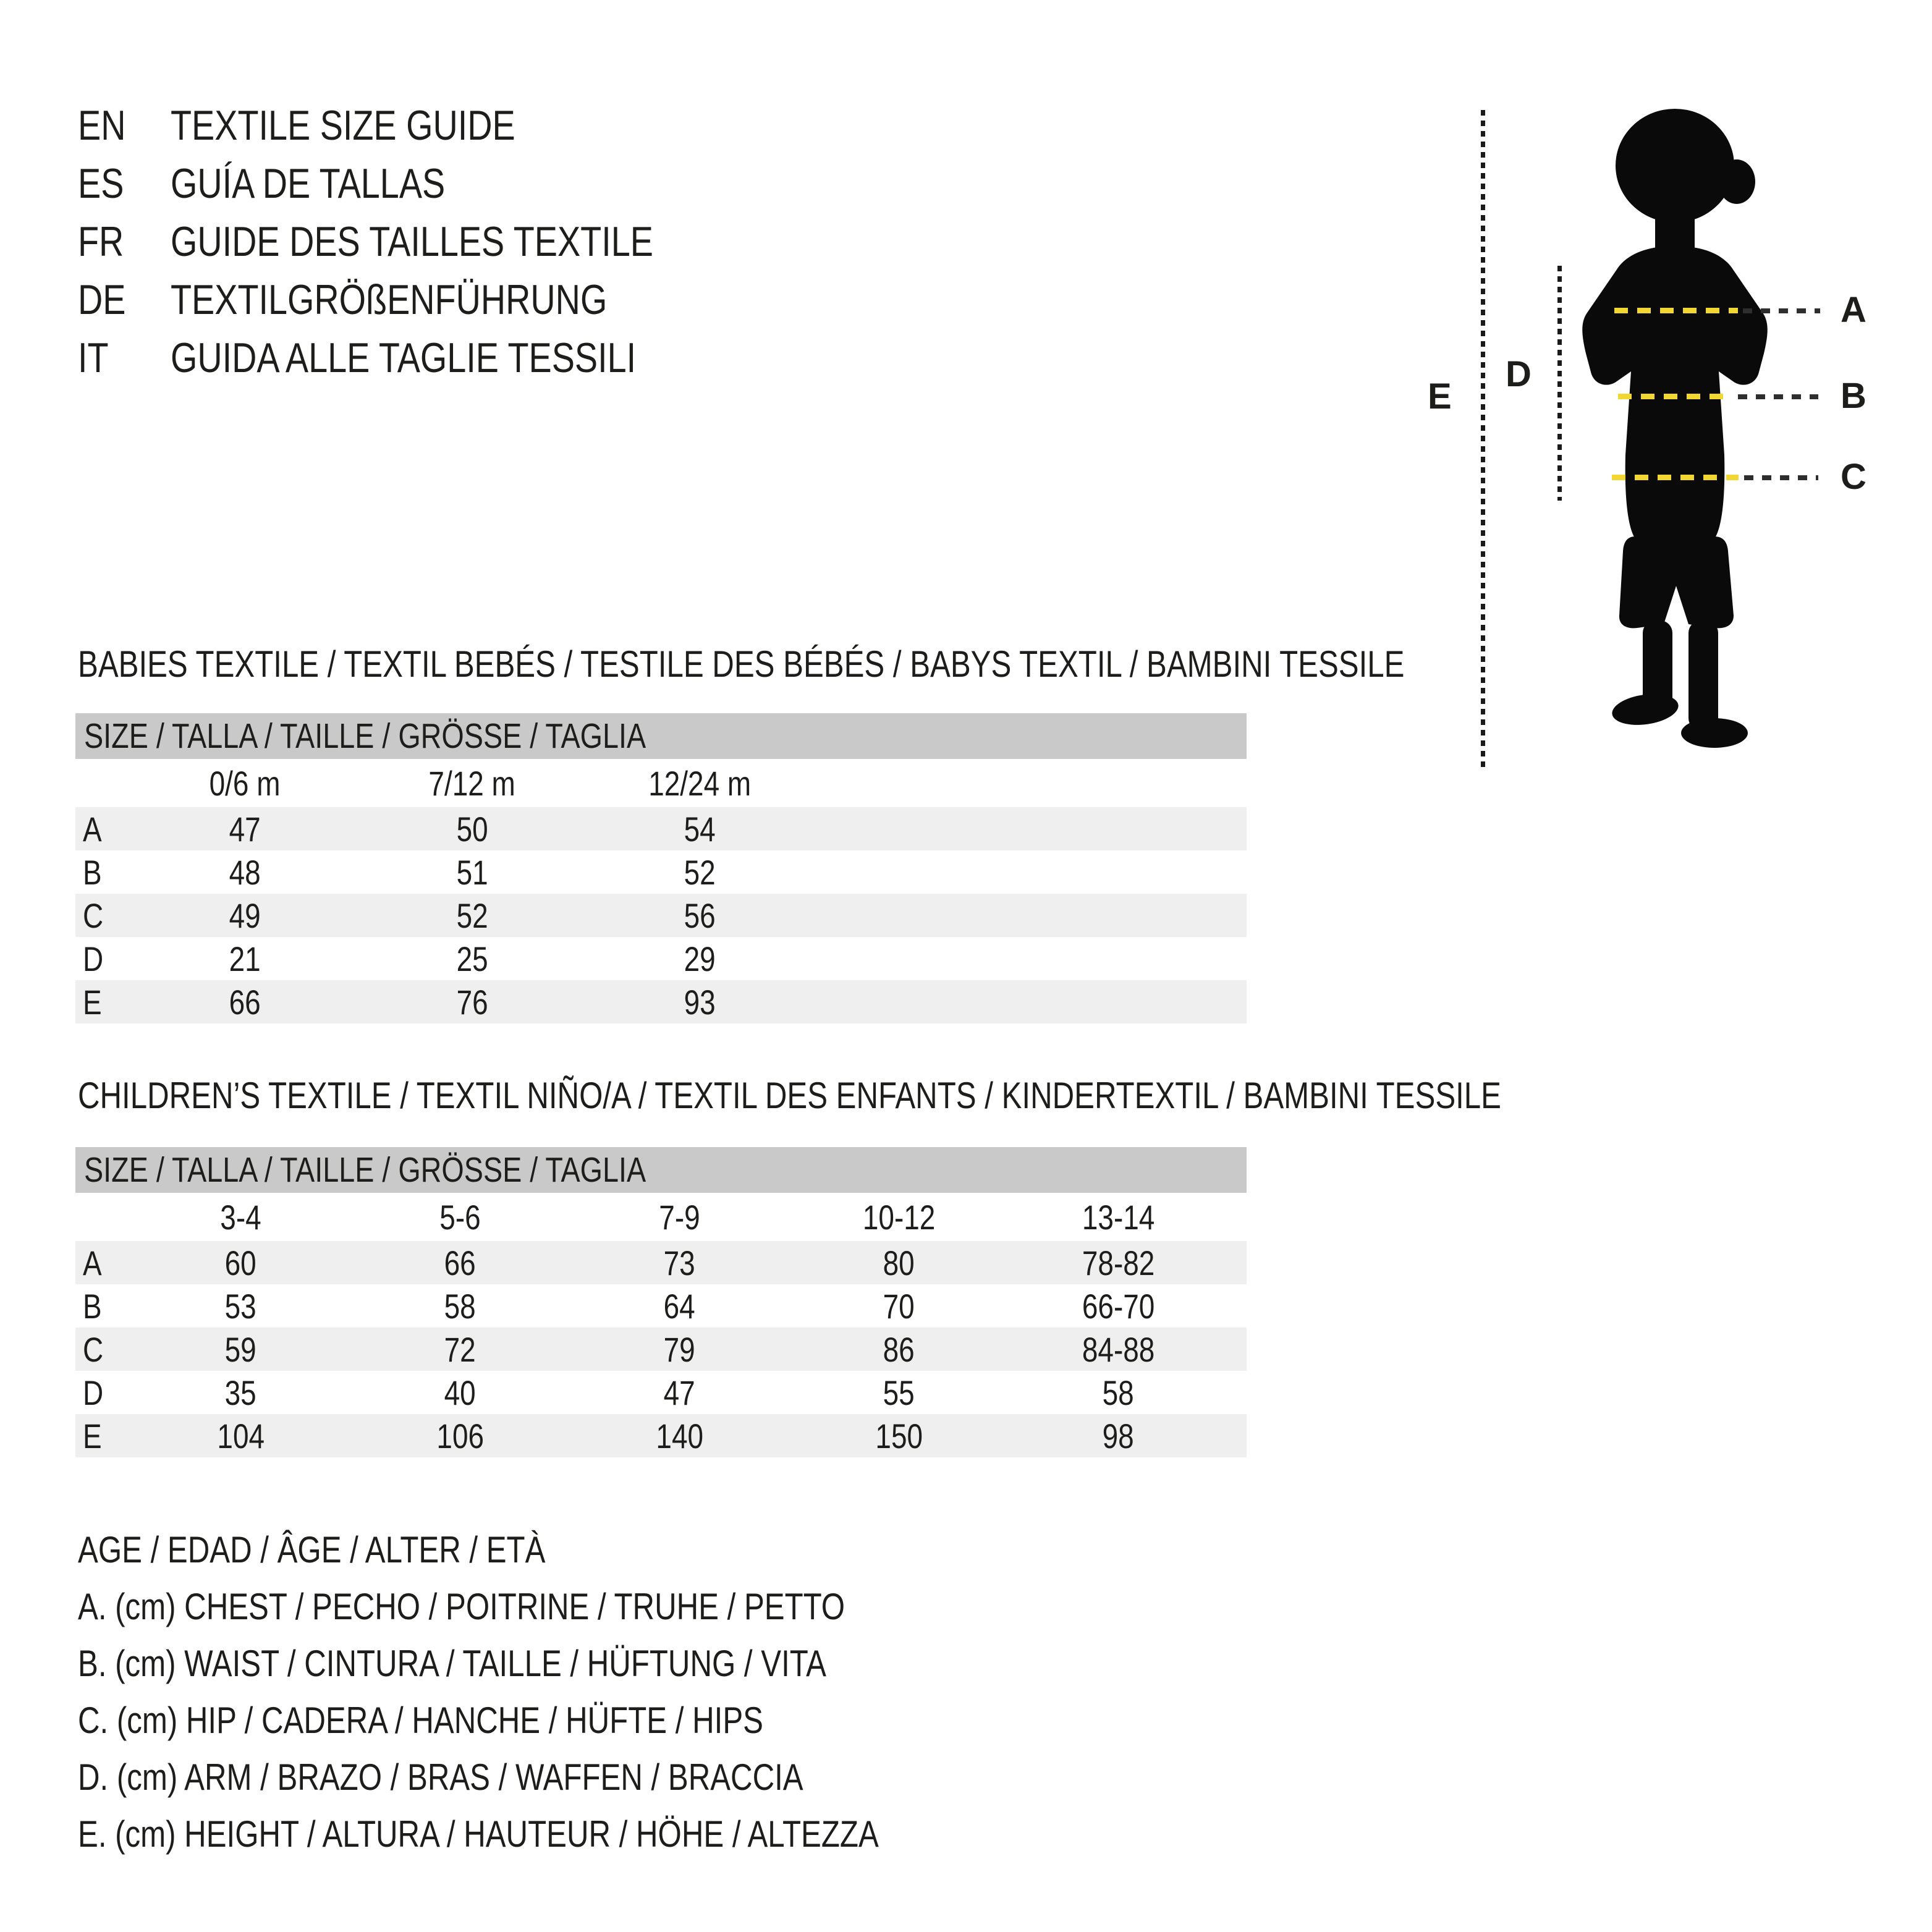 Image resolution: width=1932 pixels, height=1932 pixels. What do you see at coordinates (700, 829) in the screenshot?
I see `cell-value: 54` at bounding box center [700, 829].